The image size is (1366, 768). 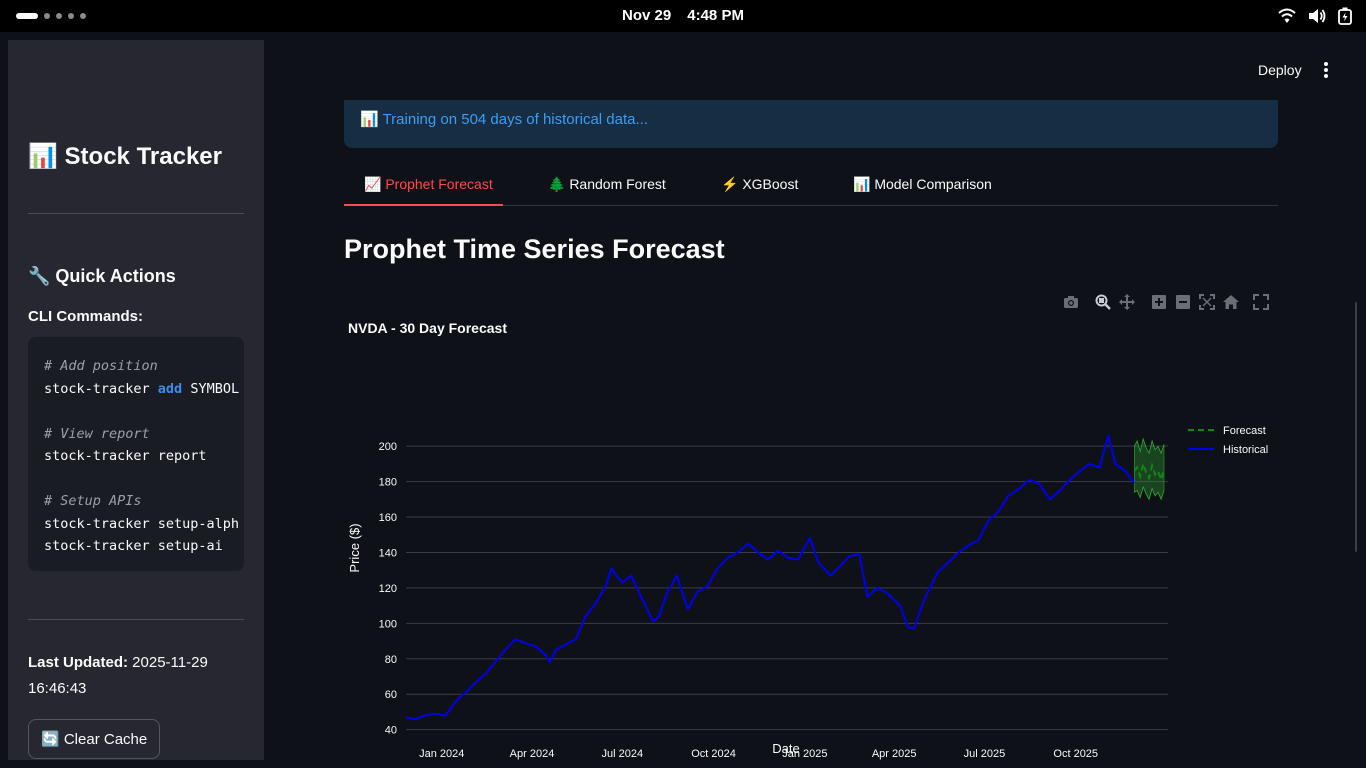 I want to click on tab-prophet-forecast: 📈 Prophet Forecast, so click(x=428, y=184).